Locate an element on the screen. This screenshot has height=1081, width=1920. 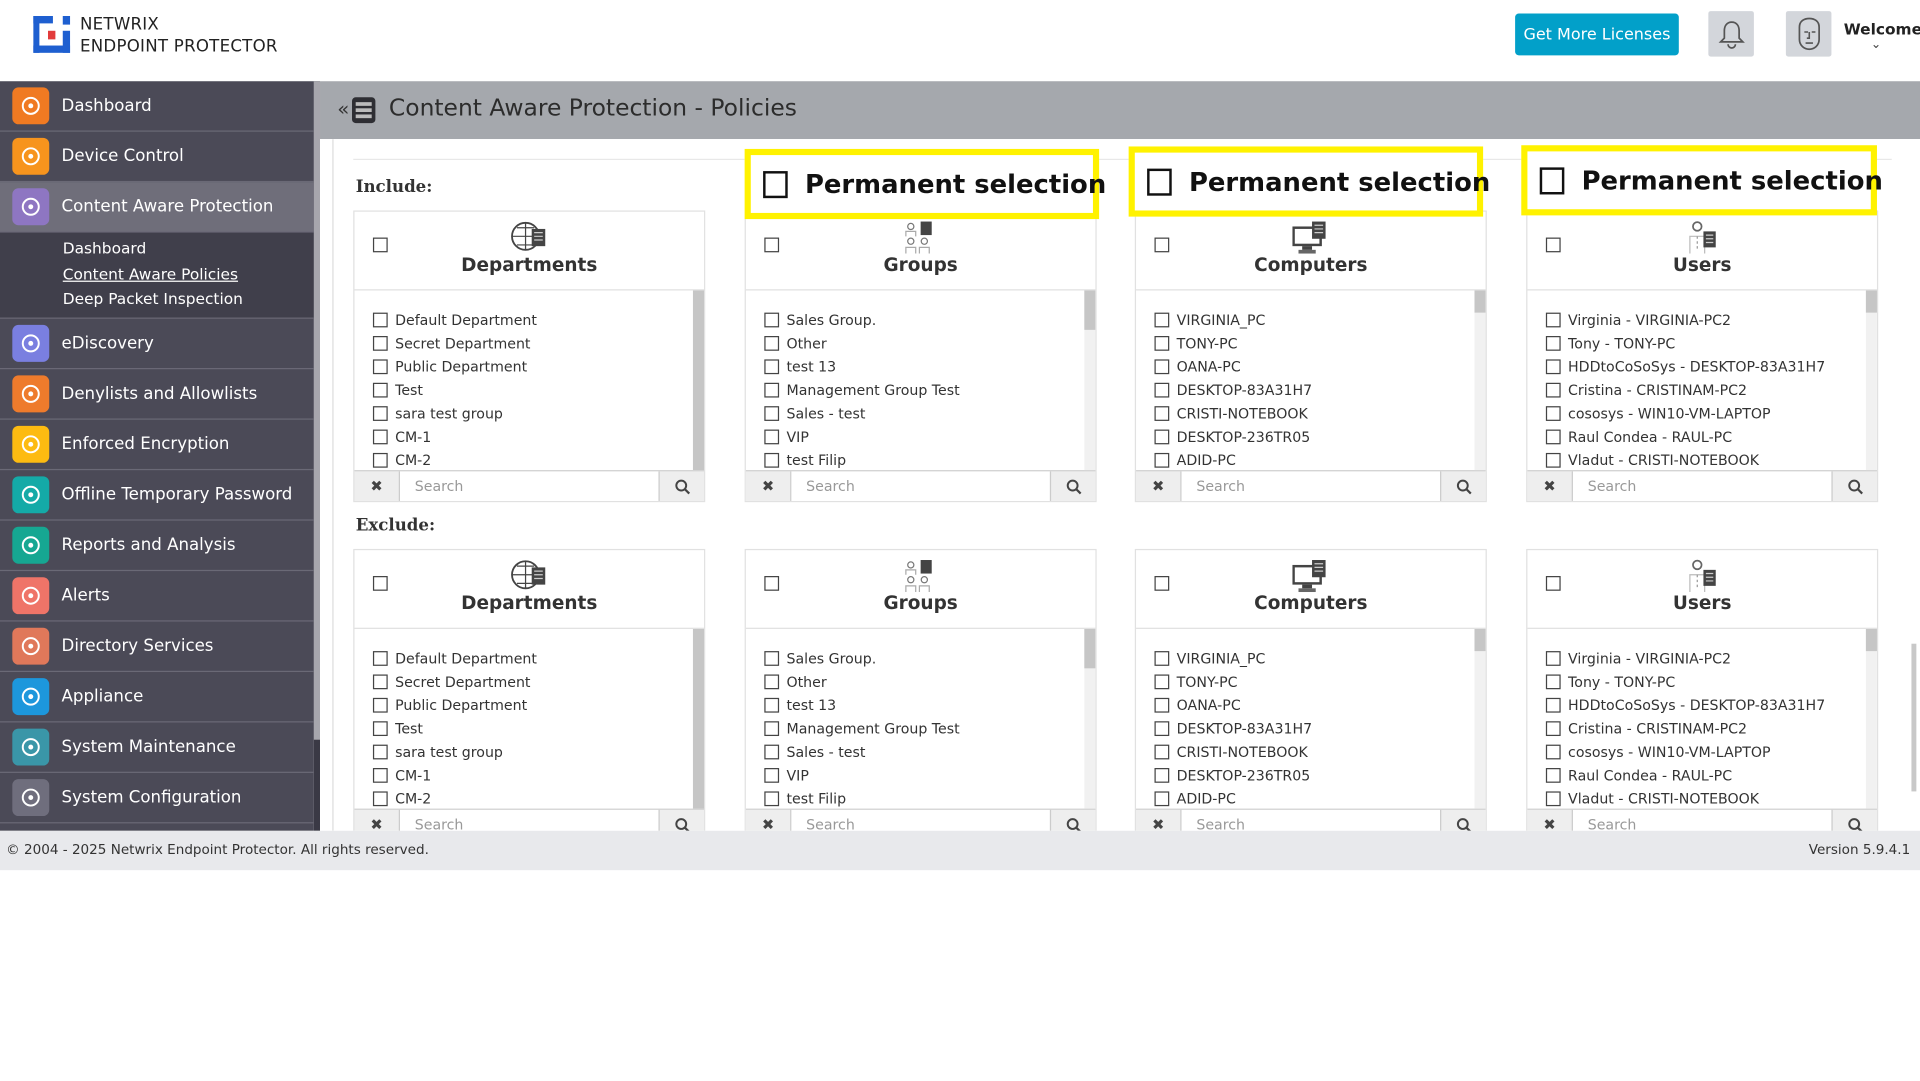
list-item: Management Group Test is located at coordinates (929, 727).